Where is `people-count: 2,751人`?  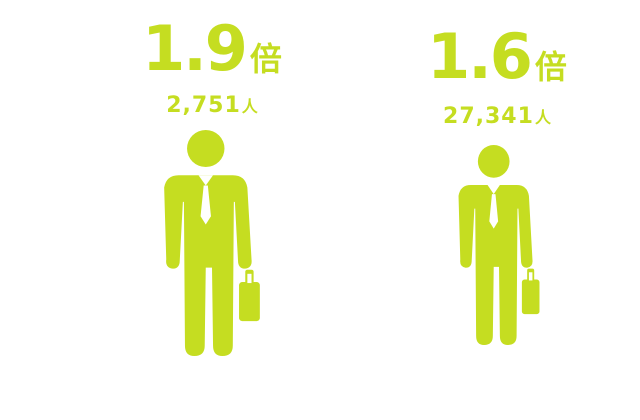 people-count: 2,751人 is located at coordinates (212, 106).